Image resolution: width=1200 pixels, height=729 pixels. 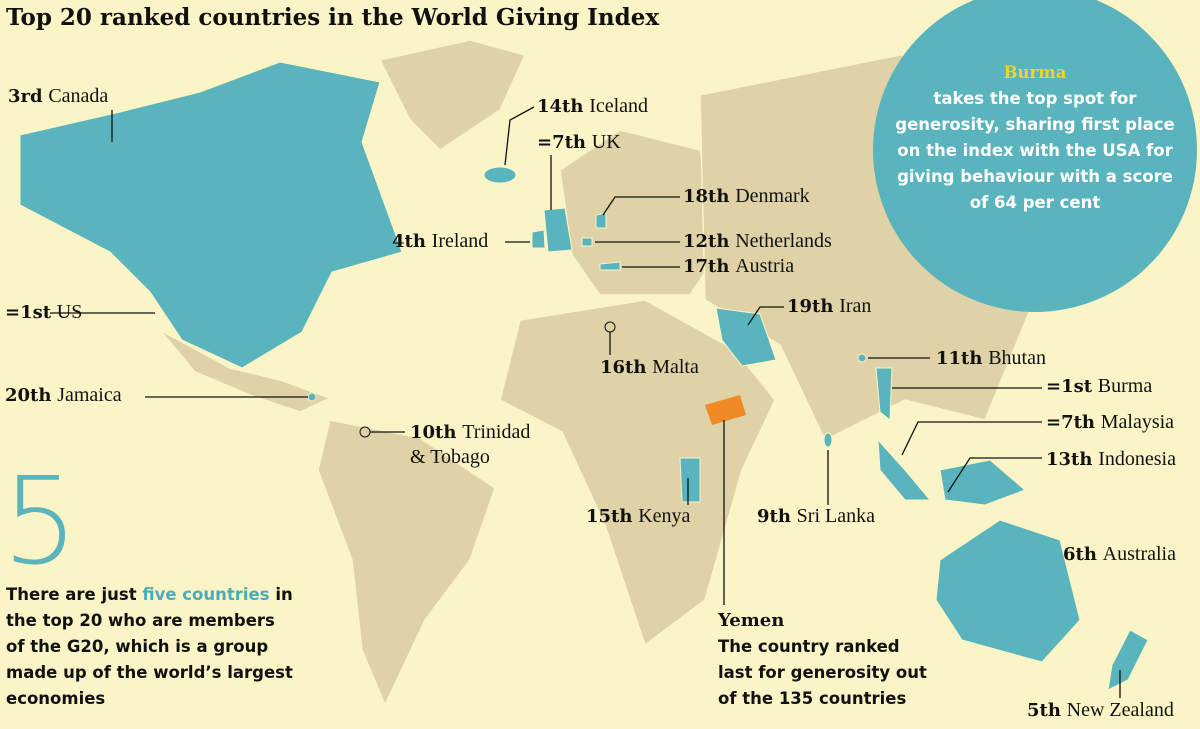 What do you see at coordinates (835, 516) in the screenshot?
I see `country: Sri Lanka` at bounding box center [835, 516].